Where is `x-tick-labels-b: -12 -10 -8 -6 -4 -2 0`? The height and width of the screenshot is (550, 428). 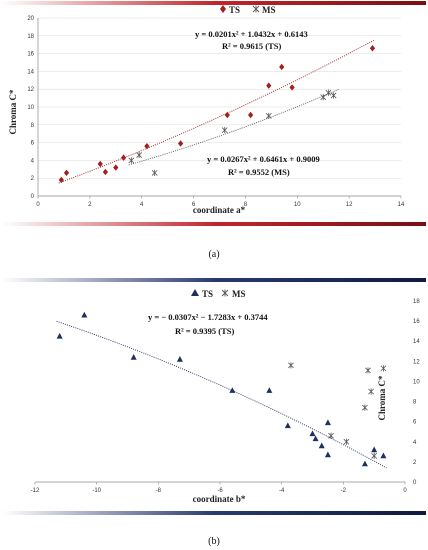 x-tick-labels-b: -12 -10 -8 -6 -4 -2 0 is located at coordinates (219, 491).